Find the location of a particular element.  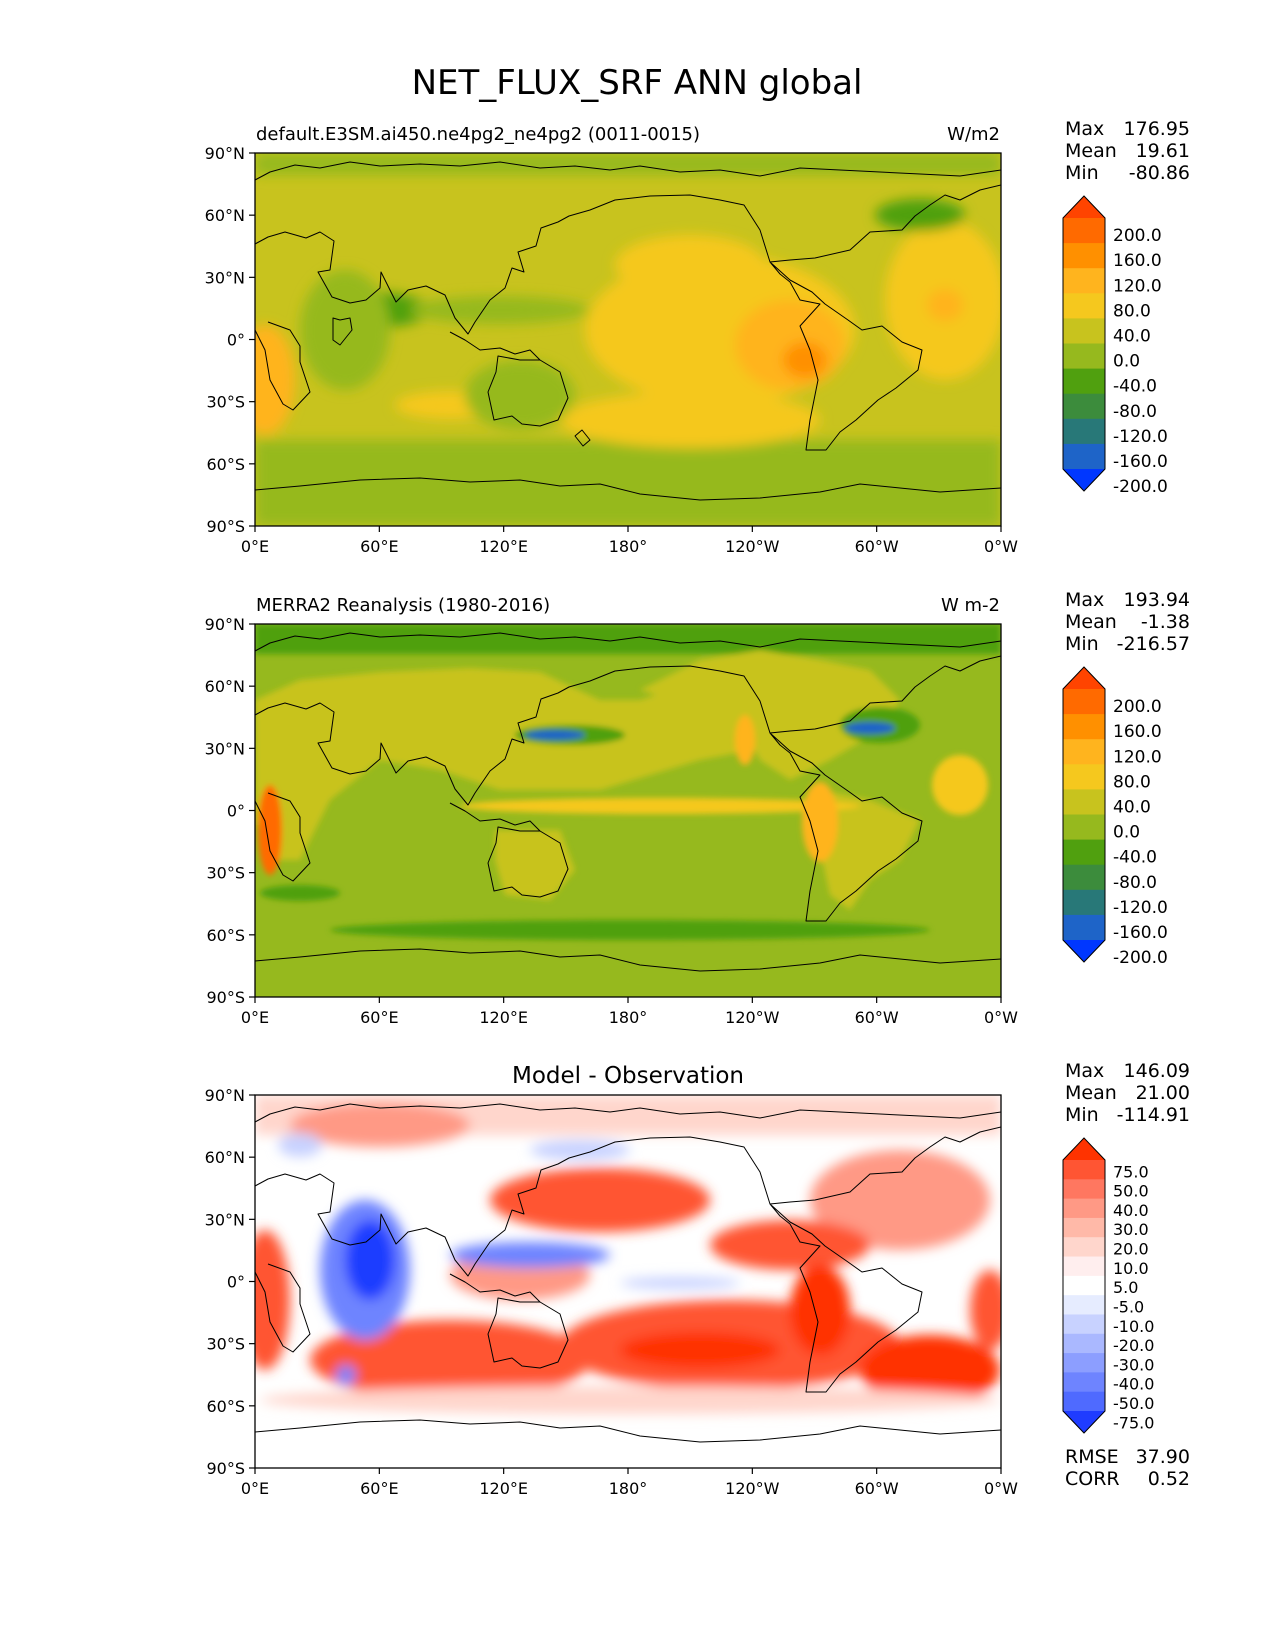

colorbar-label: 0.0 is located at coordinates (1126, 362).